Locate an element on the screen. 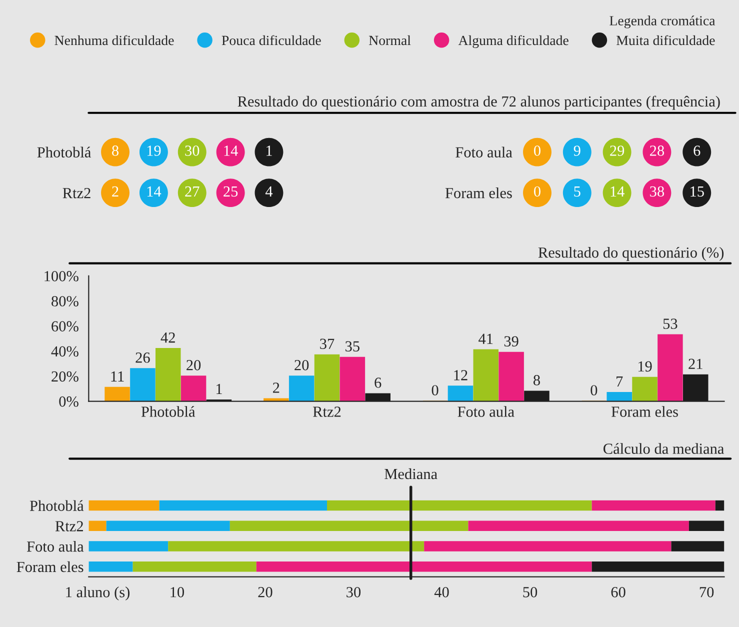 This screenshot has width=739, height=627. data-label: 7 is located at coordinates (619, 381).